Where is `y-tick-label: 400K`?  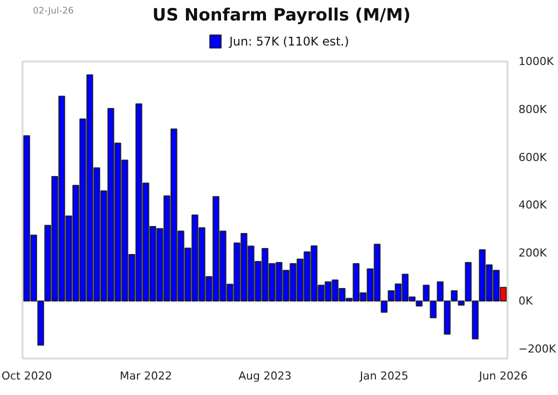 y-tick-label: 400K is located at coordinates (533, 205).